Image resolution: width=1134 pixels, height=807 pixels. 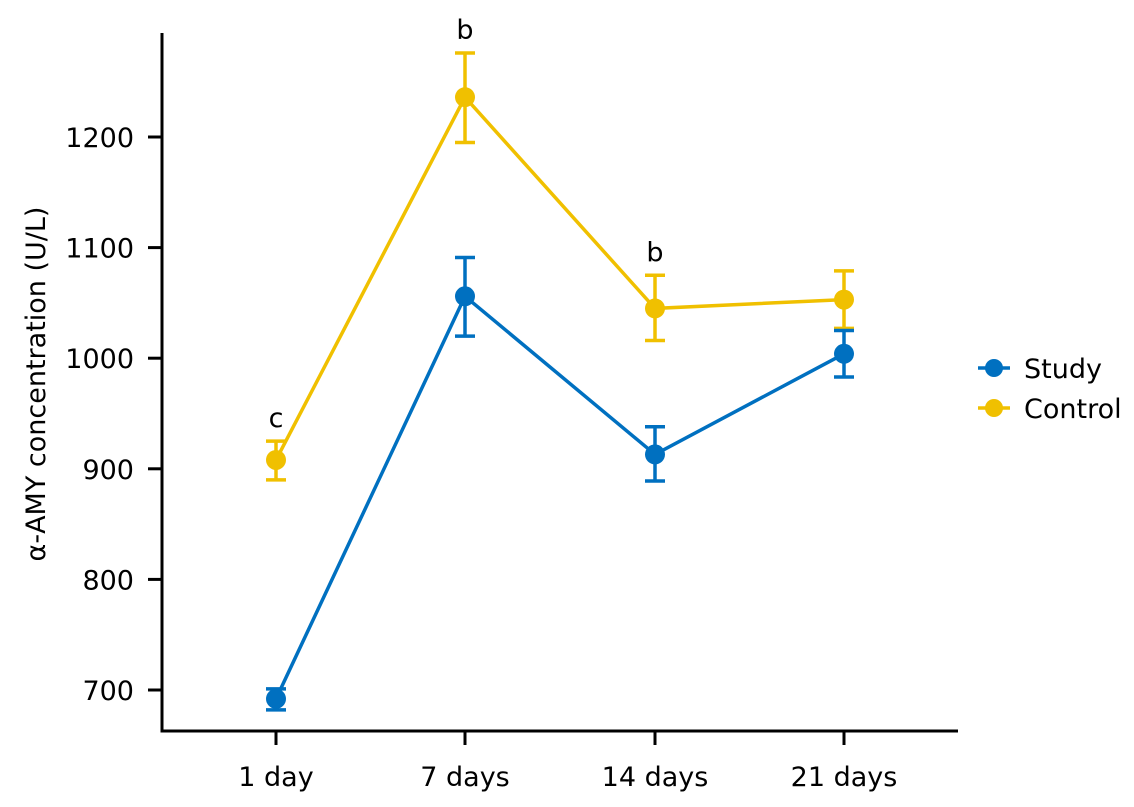 I want to click on significance-label: c, so click(x=276, y=418).